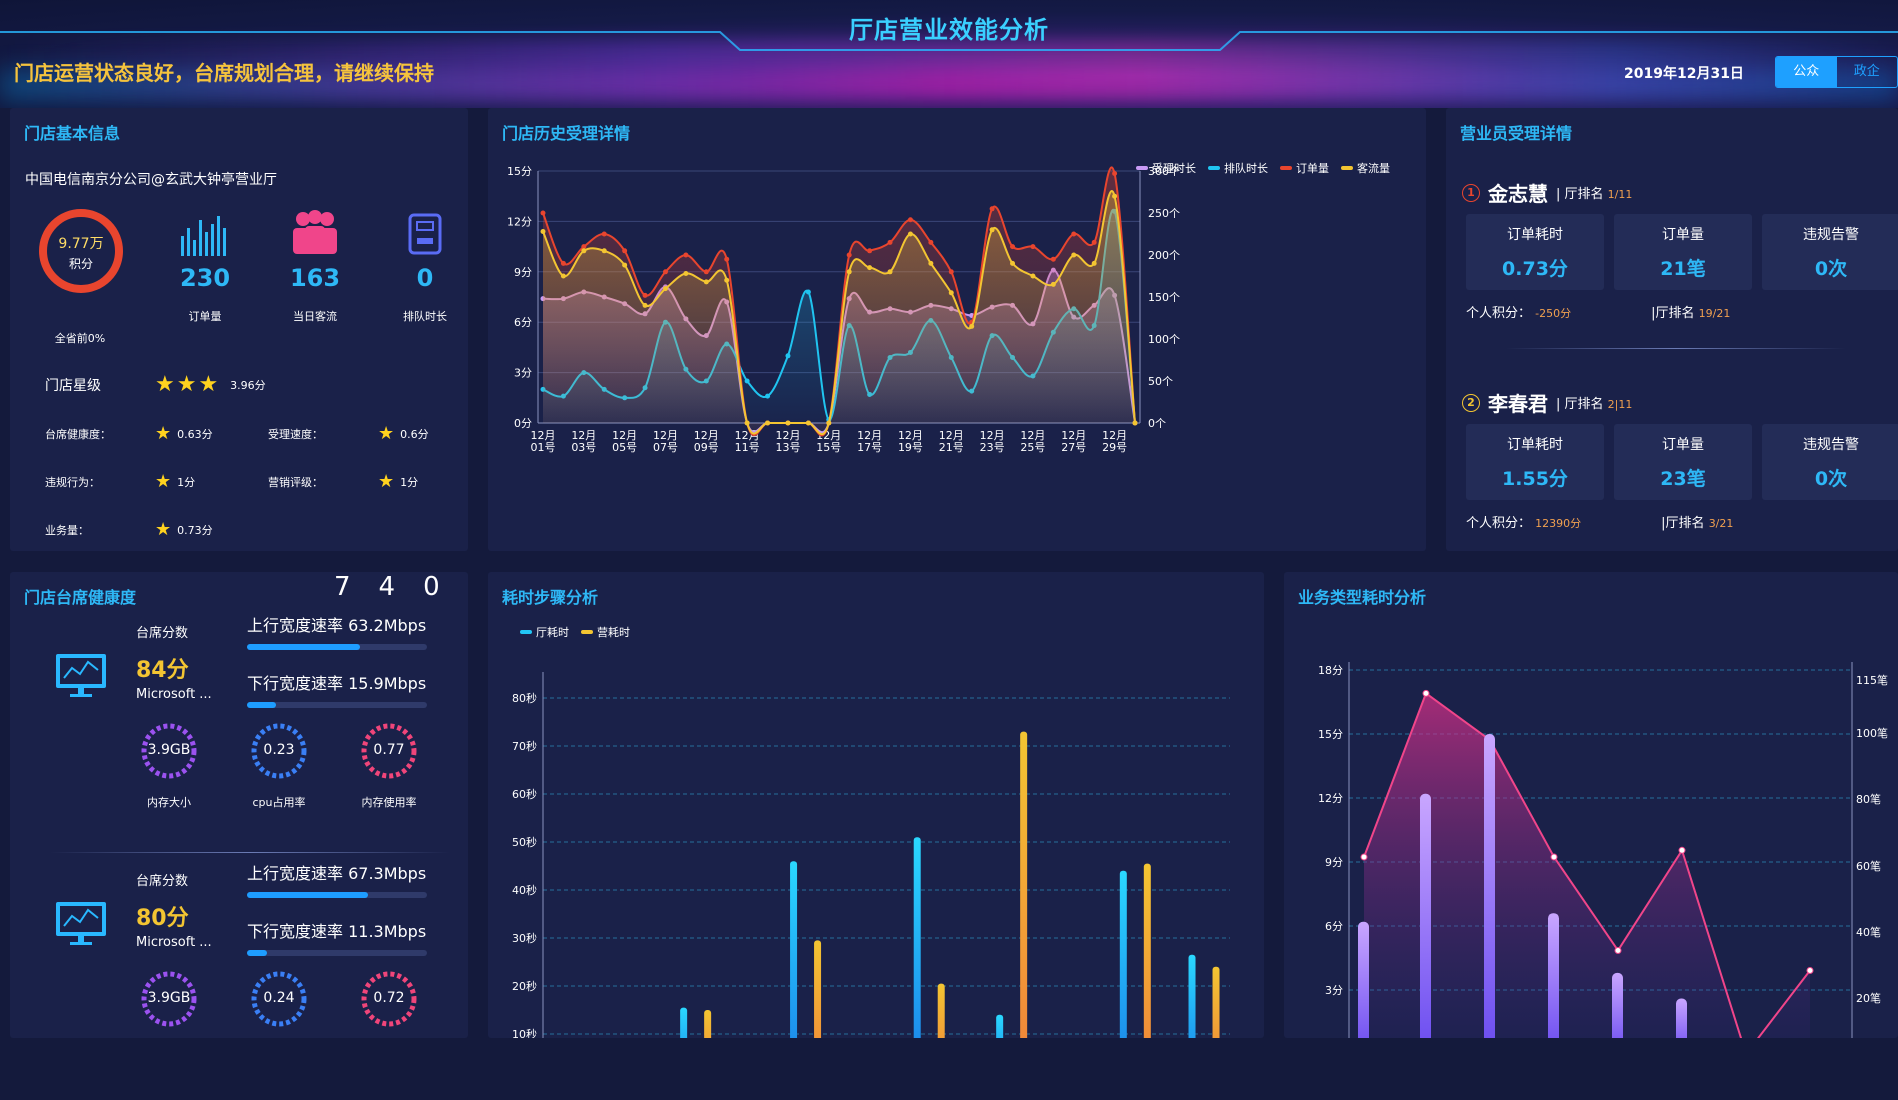 This screenshot has width=1898, height=1100. Describe the element at coordinates (1166, 168) in the screenshot. I see `legend-item: 受理时长` at that location.